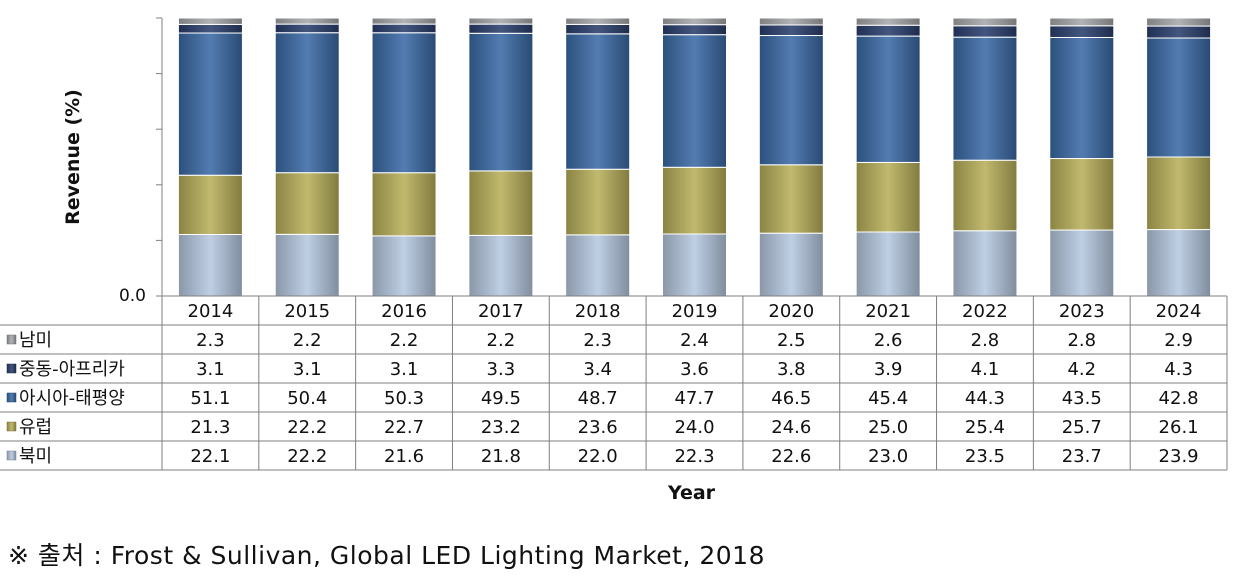 The height and width of the screenshot is (587, 1237). Describe the element at coordinates (694, 427) in the screenshot. I see `data-label: 24.0` at that location.